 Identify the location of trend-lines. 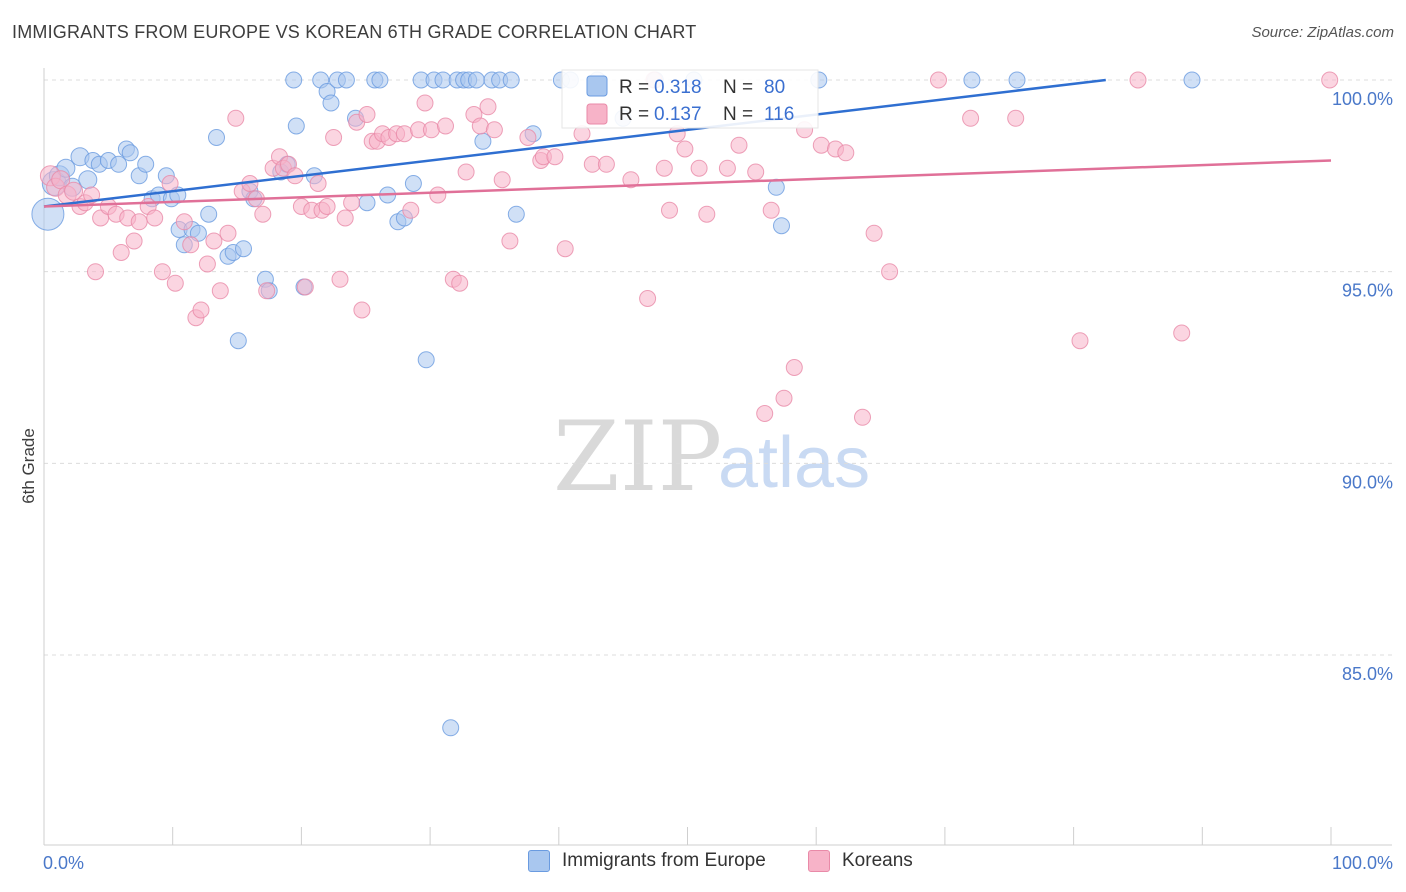
(687, 143).